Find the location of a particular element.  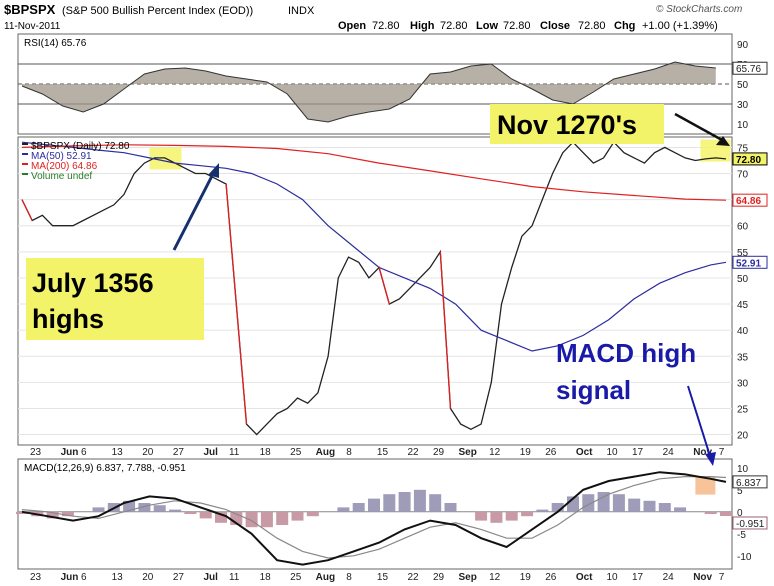

x-tick-label-macd: 13 is located at coordinates (118, 577).